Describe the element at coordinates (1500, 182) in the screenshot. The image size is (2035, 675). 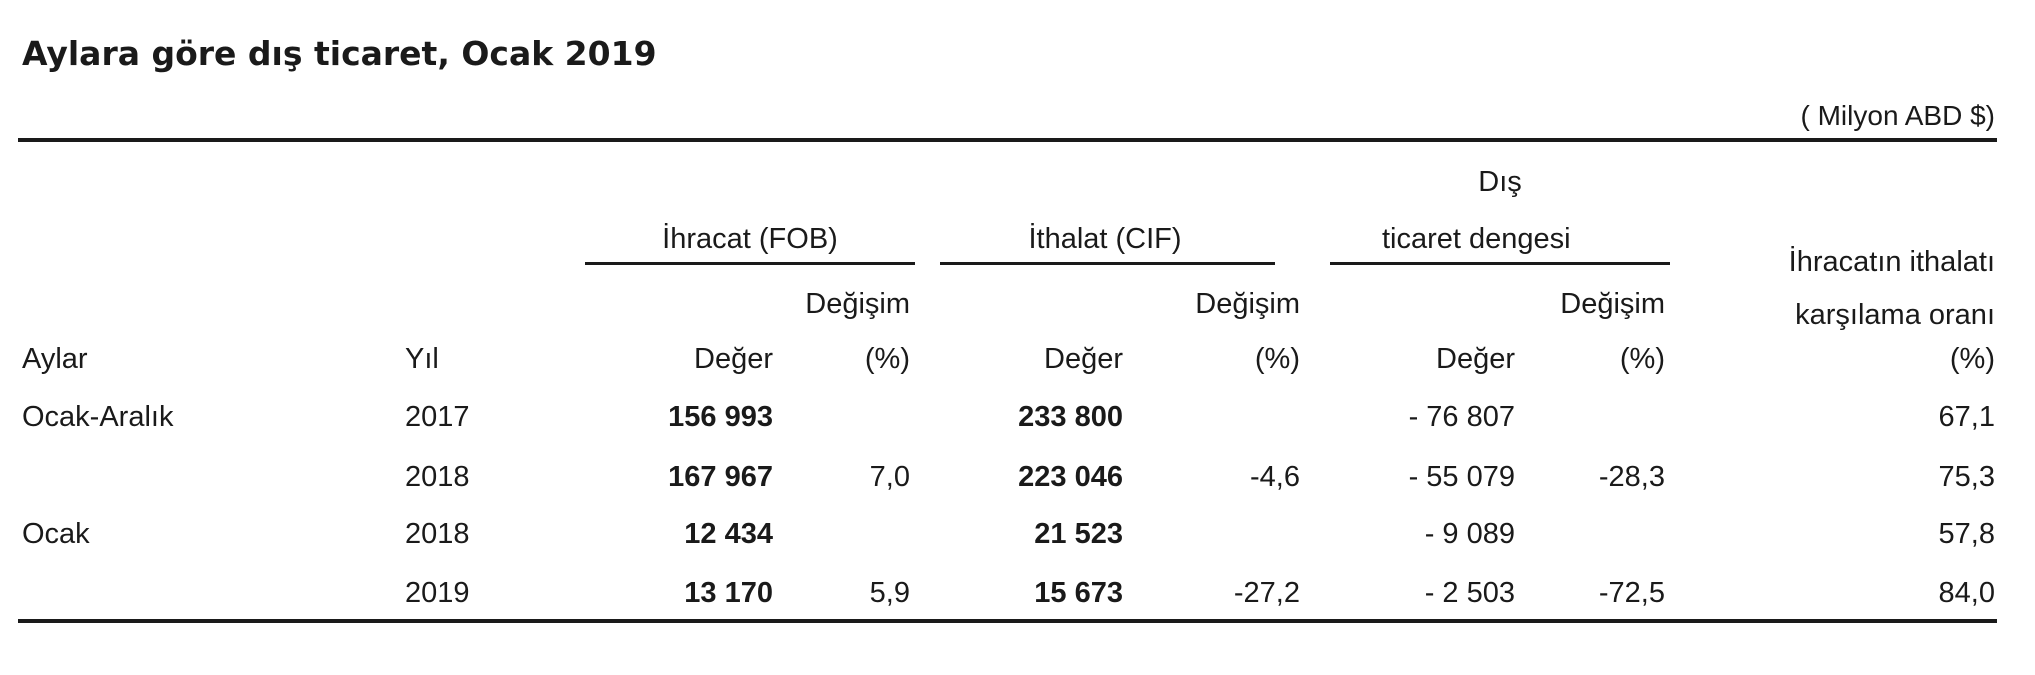
I see `header-denge-line1: Dış` at that location.